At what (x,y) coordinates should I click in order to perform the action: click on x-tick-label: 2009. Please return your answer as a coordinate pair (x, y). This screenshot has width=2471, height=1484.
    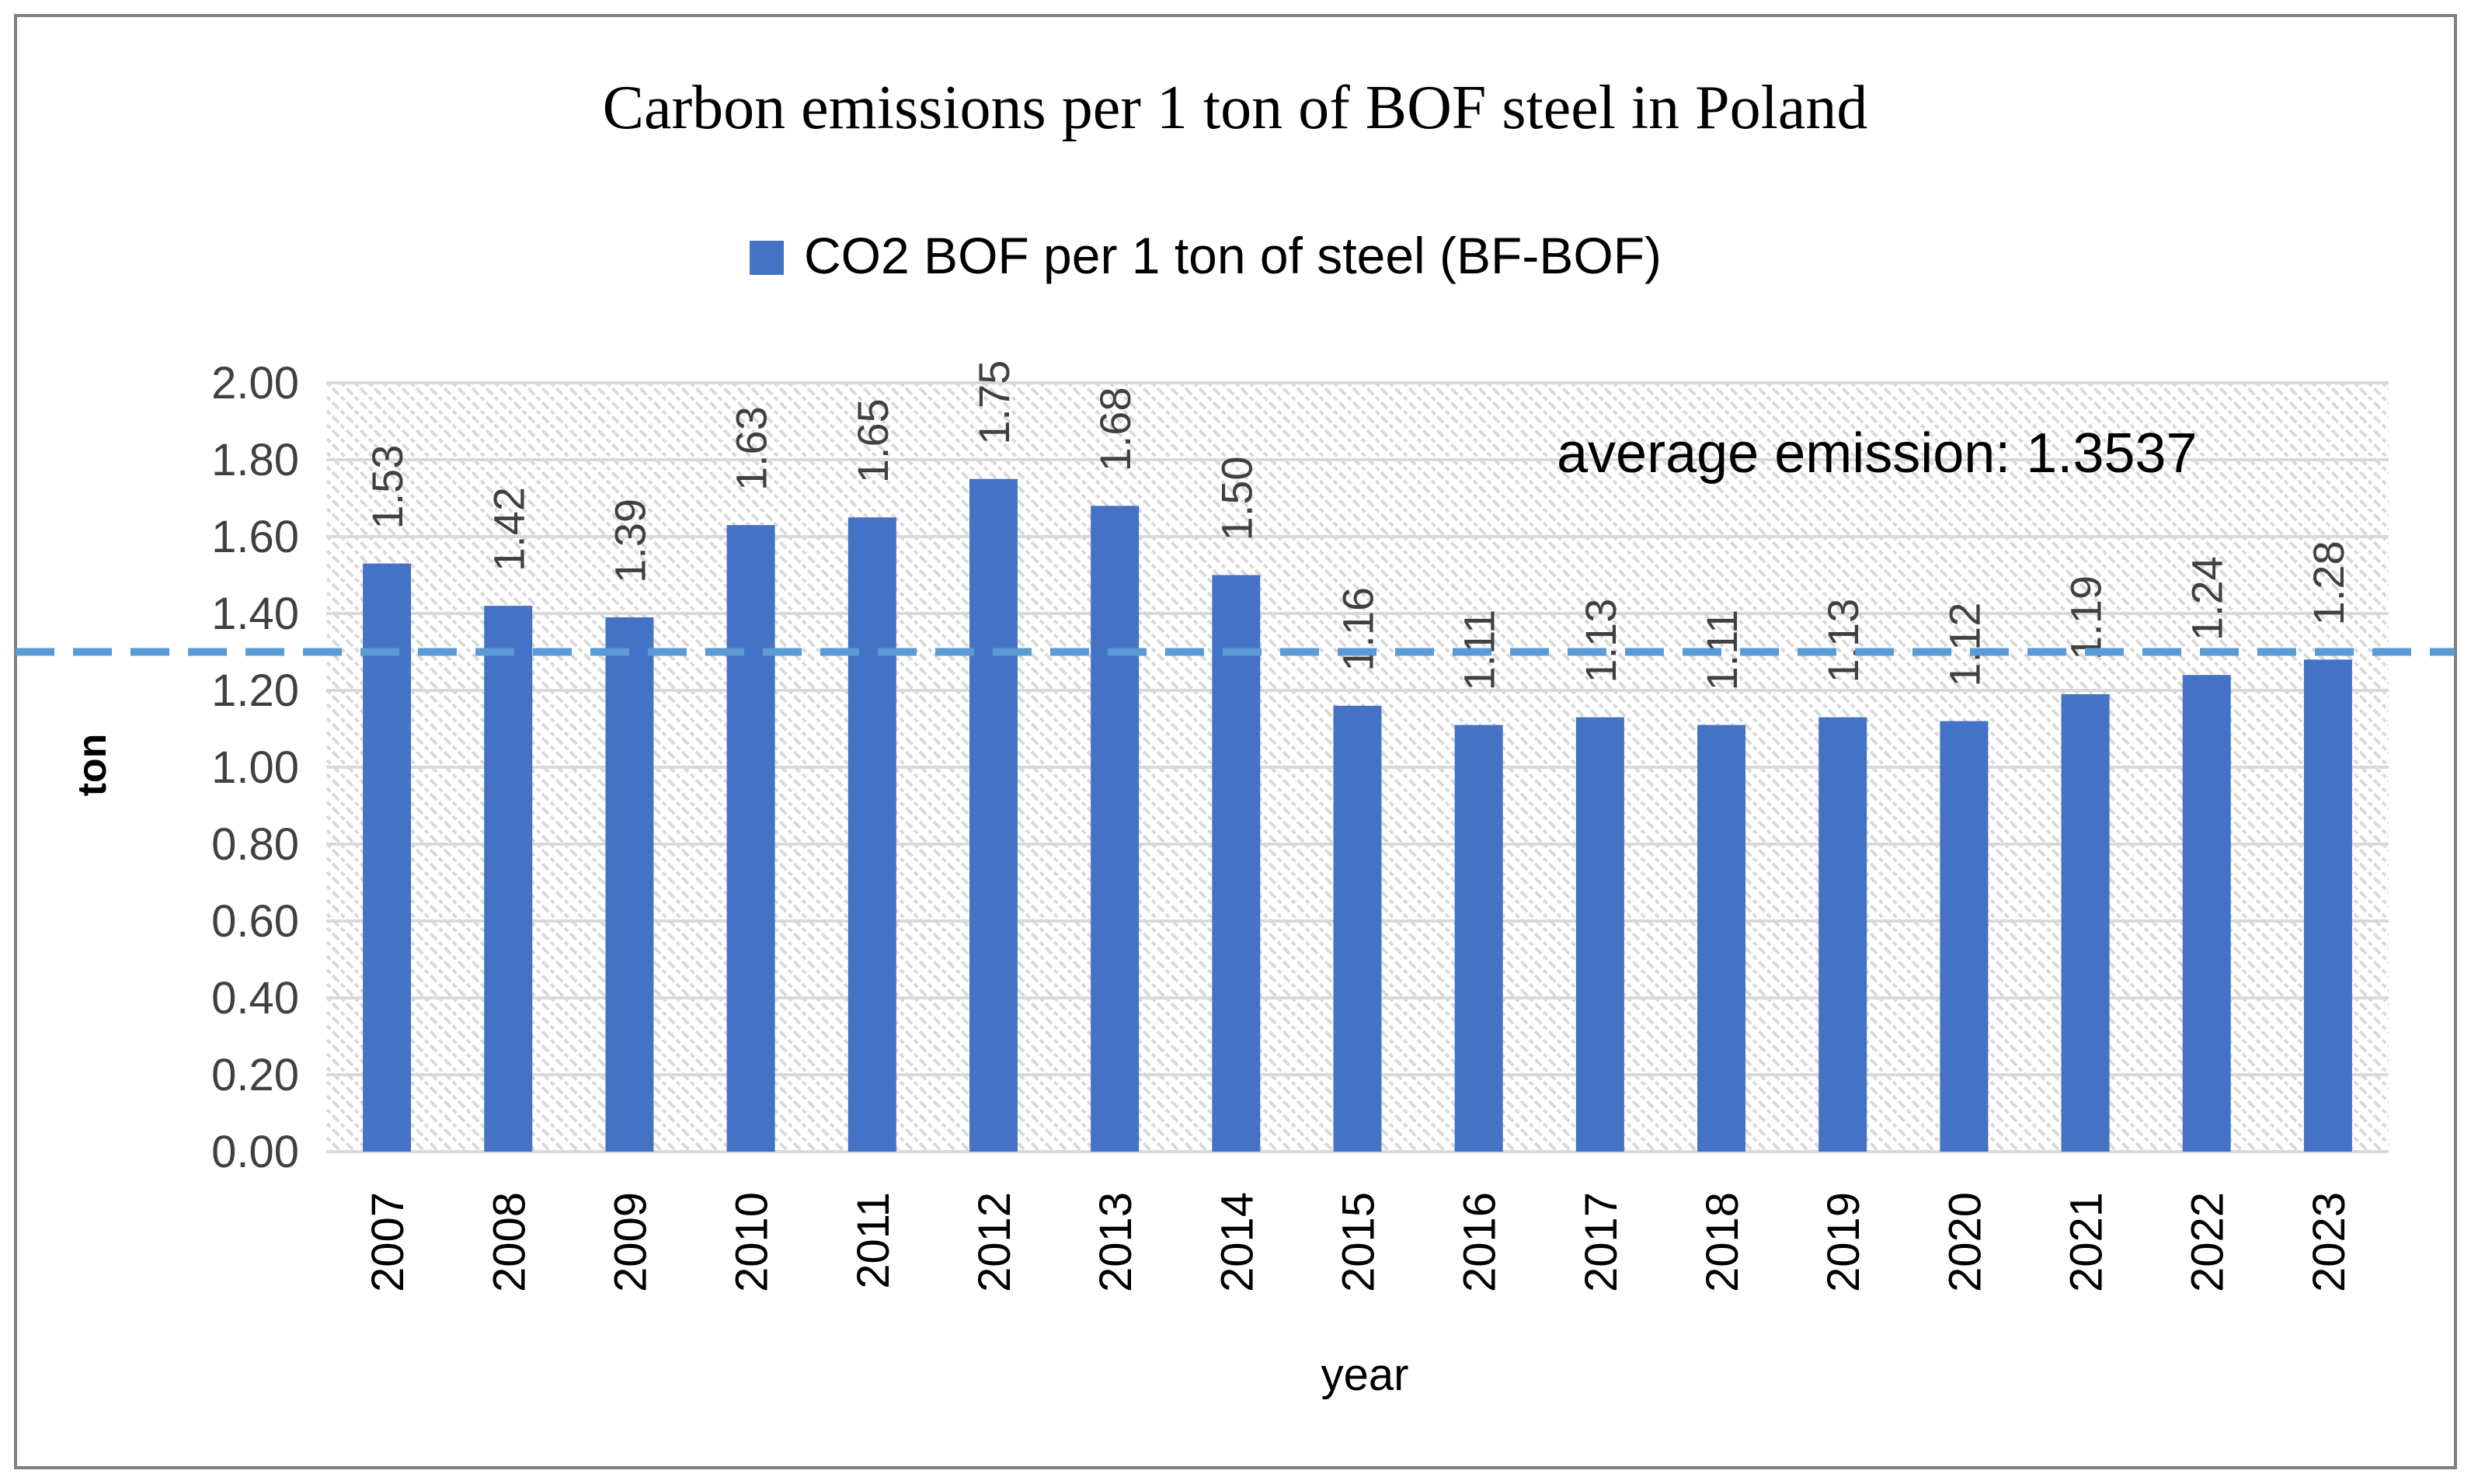
    Looking at the image, I should click on (630, 1242).